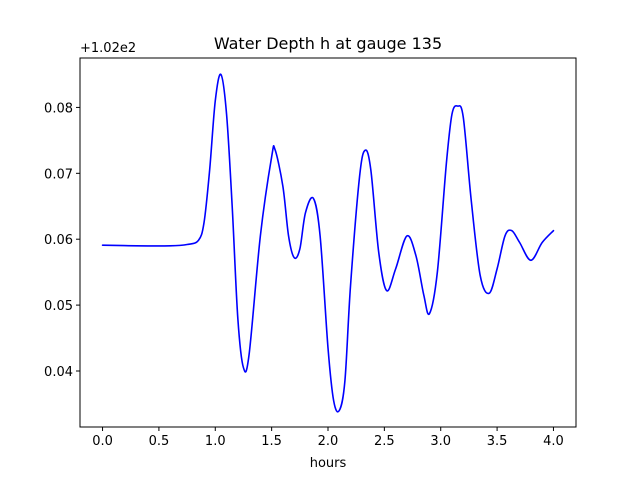  Describe the element at coordinates (553, 441) in the screenshot. I see `x-tick-label: 4.0` at that location.